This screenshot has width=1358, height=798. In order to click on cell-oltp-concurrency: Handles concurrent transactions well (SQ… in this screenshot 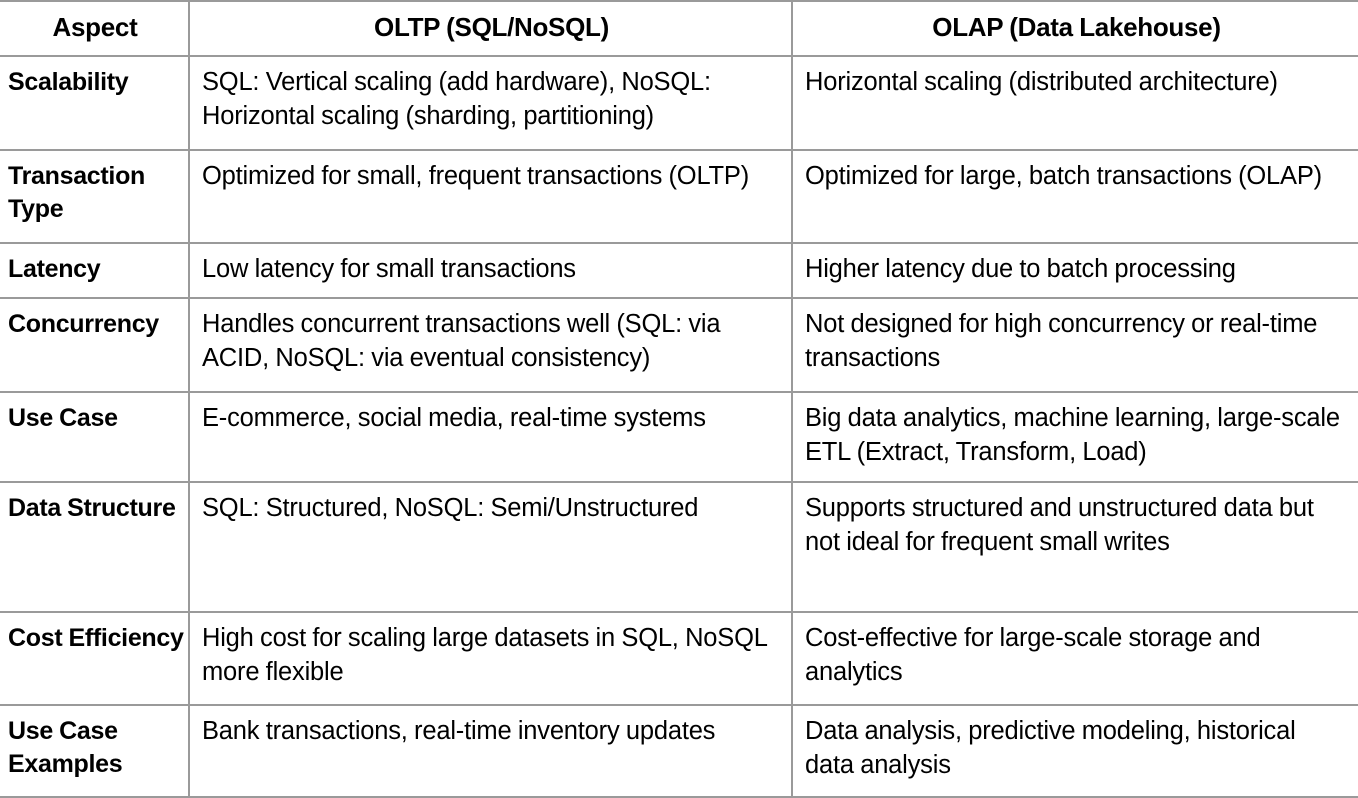, I will do `click(490, 345)`.